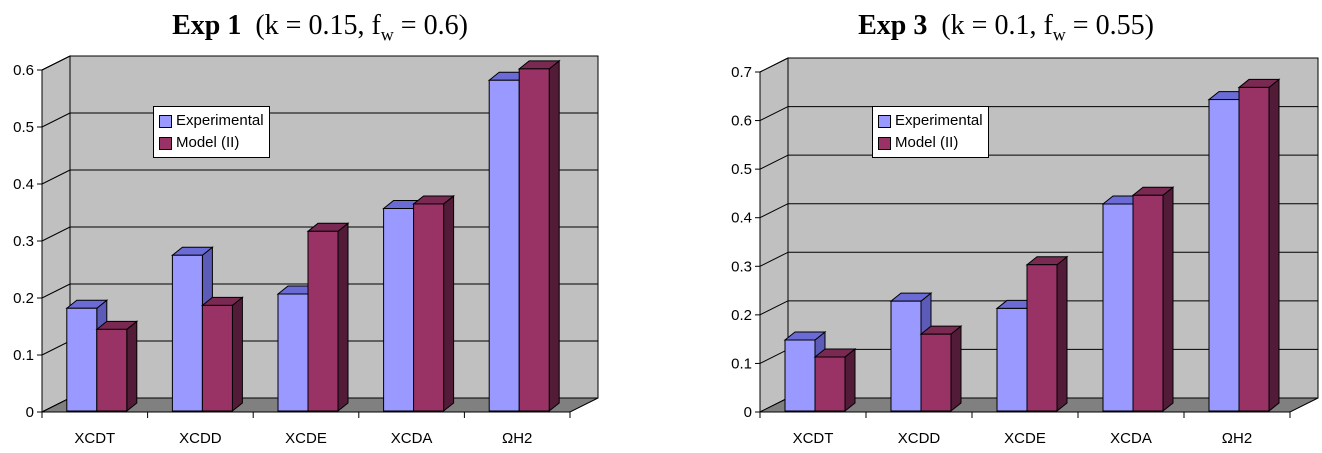 This screenshot has height=453, width=1322. Describe the element at coordinates (30, 412) in the screenshot. I see `y-tick-label: 0` at that location.